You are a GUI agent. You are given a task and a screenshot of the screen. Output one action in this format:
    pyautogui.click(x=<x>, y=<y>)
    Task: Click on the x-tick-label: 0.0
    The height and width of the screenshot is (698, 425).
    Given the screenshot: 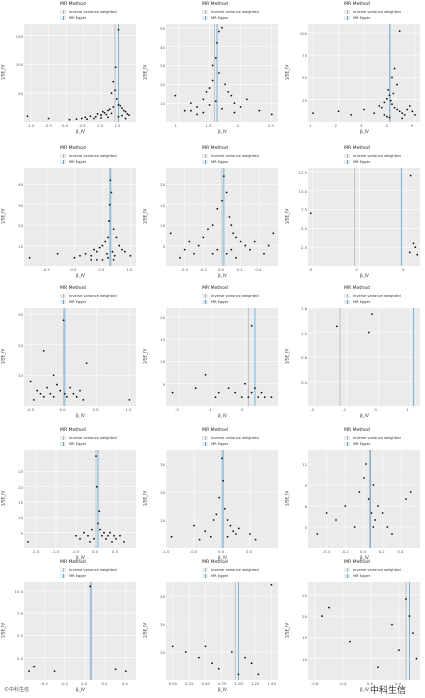 What is the action you would take?
    pyautogui.click(x=221, y=269)
    